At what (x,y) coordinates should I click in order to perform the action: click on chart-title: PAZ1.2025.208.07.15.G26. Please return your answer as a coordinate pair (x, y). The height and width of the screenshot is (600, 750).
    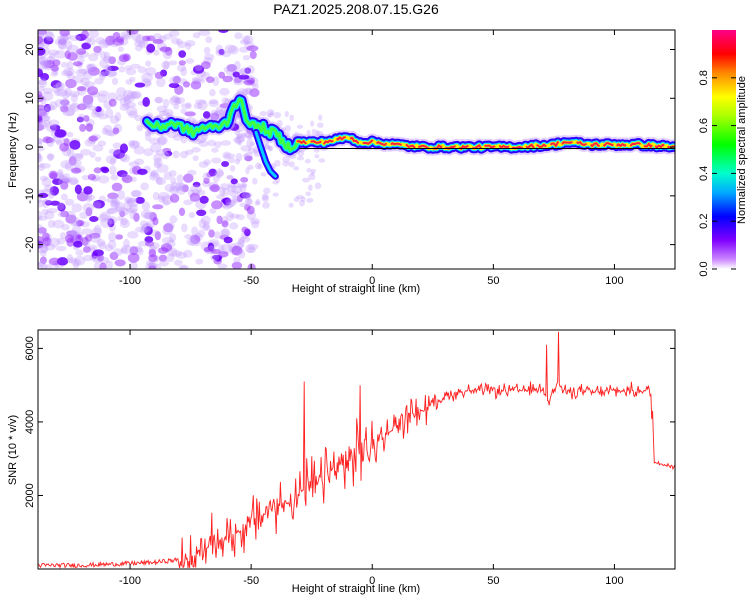
    Looking at the image, I should click on (356, 9).